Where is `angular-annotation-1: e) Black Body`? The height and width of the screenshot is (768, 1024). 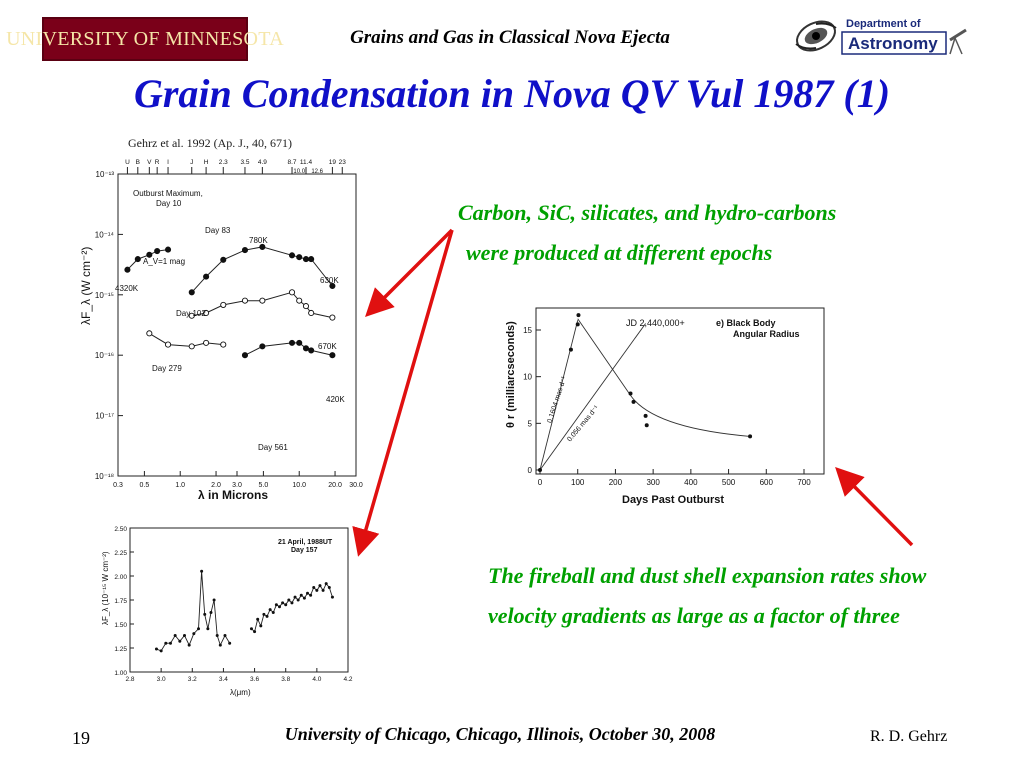 angular-annotation-1: e) Black Body is located at coordinates (746, 323).